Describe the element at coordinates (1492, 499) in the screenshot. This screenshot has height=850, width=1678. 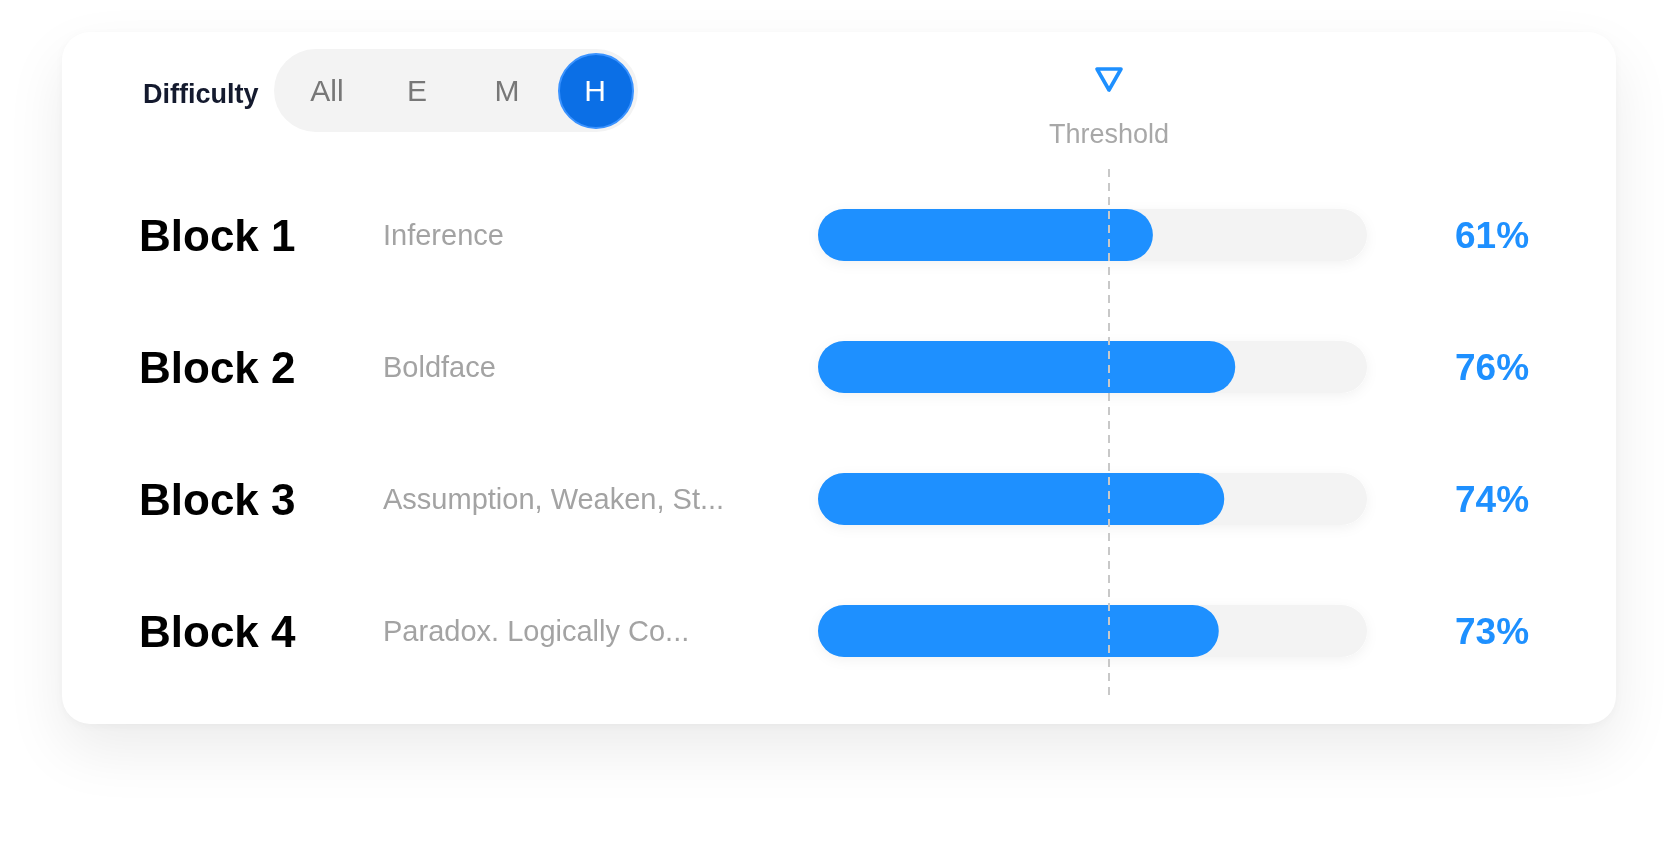
I see `data-label: 74%` at that location.